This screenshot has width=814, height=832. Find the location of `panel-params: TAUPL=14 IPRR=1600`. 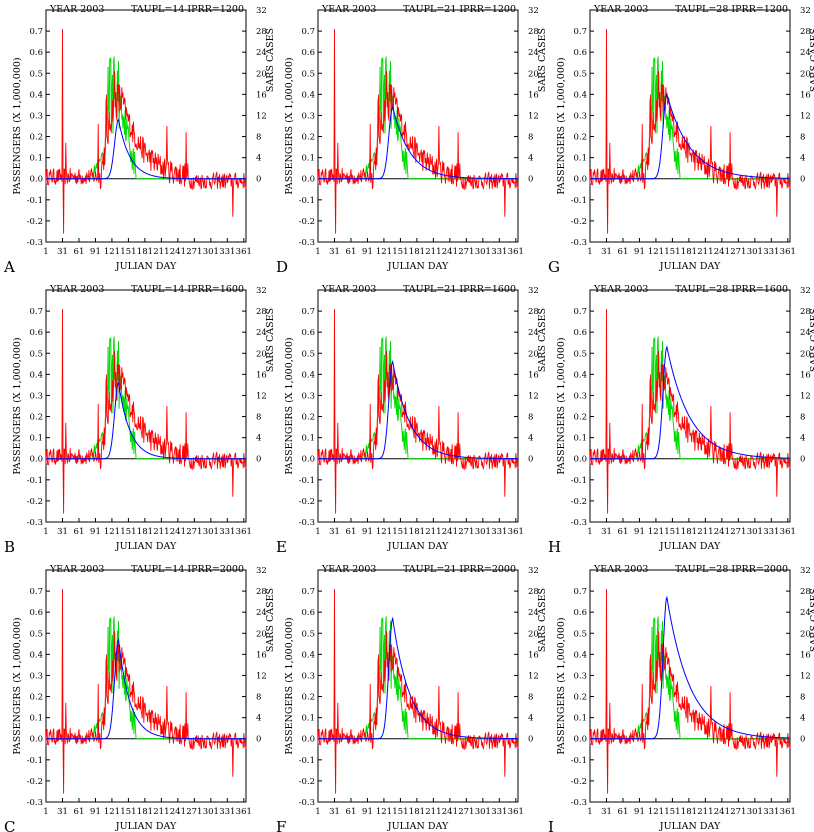

panel-params: TAUPL=14 IPRR=1600 is located at coordinates (187, 289).